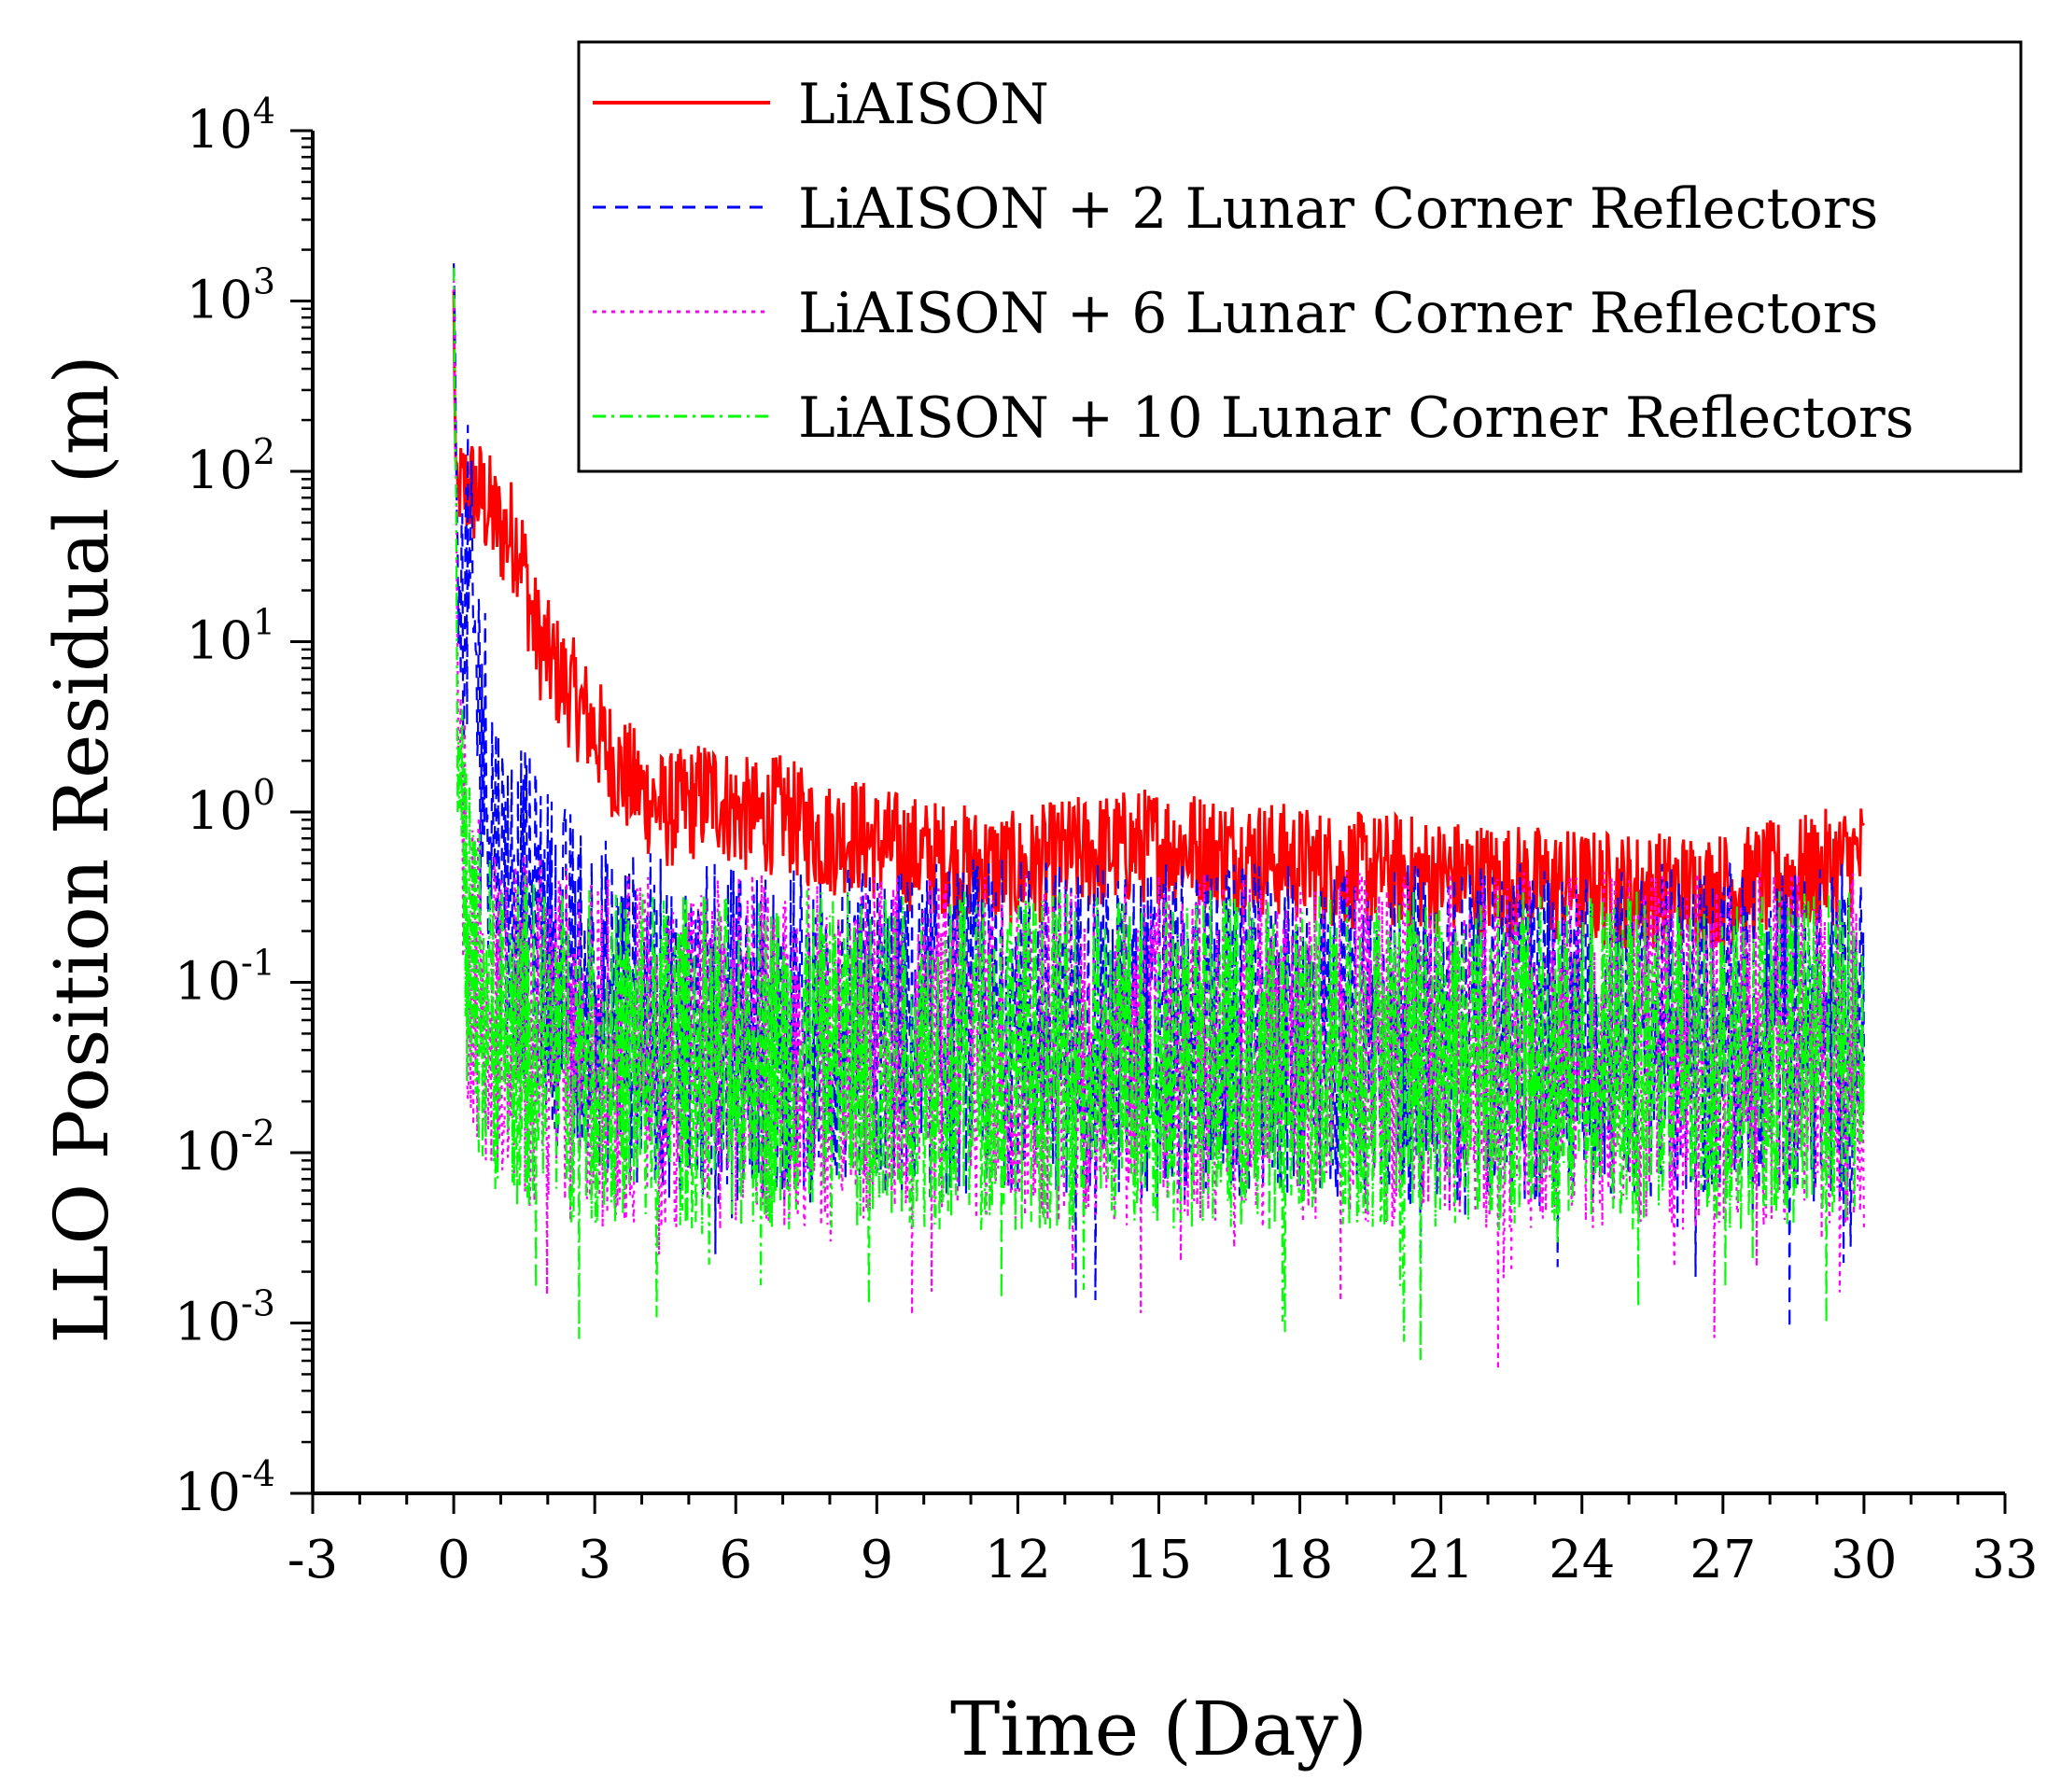 The width and height of the screenshot is (2061, 1792). I want to click on y-tick-exponent: -4, so click(258, 1473).